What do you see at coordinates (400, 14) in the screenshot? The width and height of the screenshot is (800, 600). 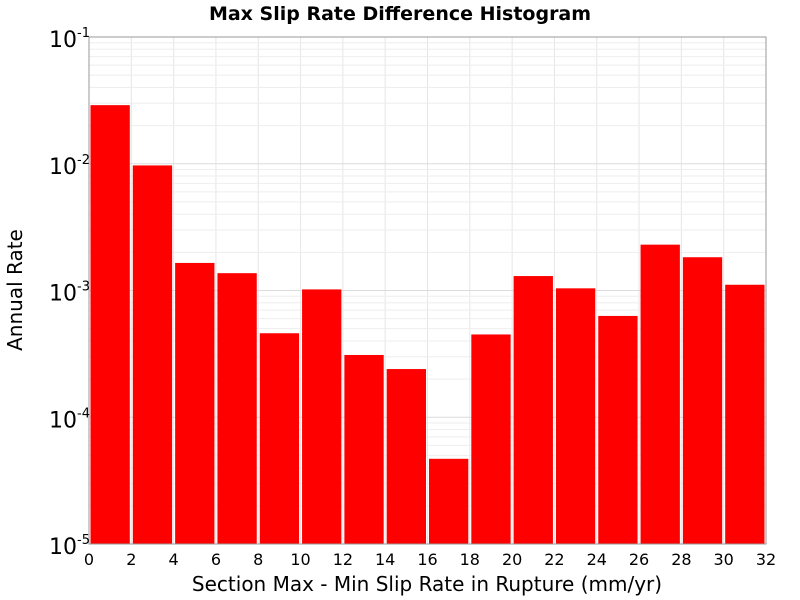 I see `chart-title: Max Slip Rate Difference Histogram` at bounding box center [400, 14].